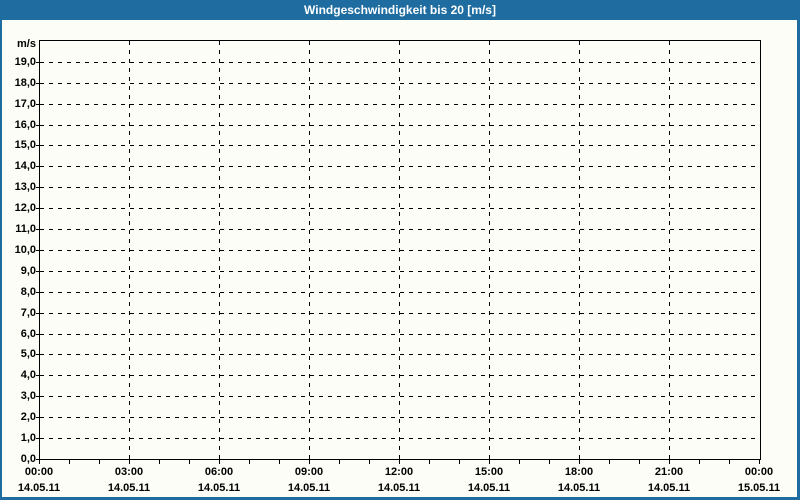  What do you see at coordinates (579, 472) in the screenshot?
I see `x-axis-time-label: 18:00` at bounding box center [579, 472].